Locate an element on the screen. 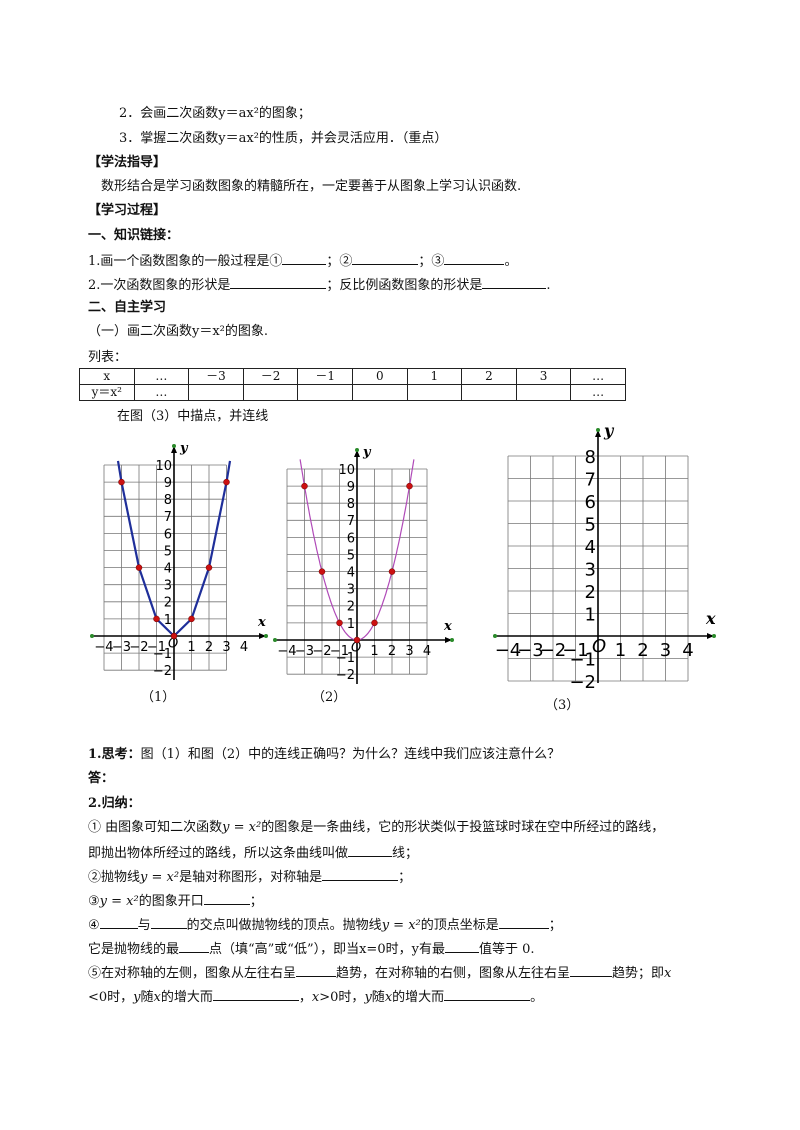  process-heading: 【学习过程】 is located at coordinates (127, 210).